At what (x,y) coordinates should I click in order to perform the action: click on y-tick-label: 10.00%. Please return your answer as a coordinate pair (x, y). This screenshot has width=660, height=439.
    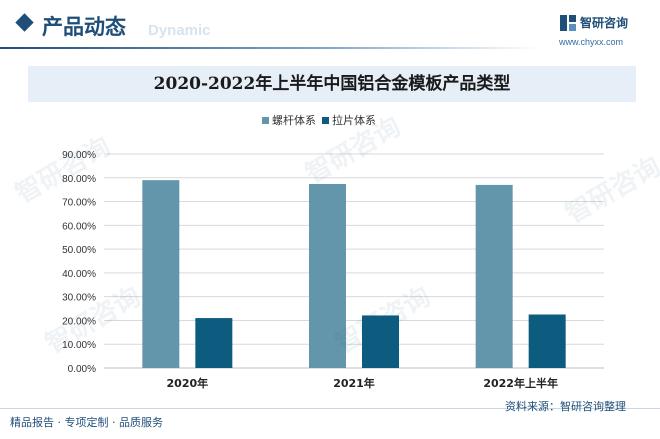
    Looking at the image, I should click on (79, 345).